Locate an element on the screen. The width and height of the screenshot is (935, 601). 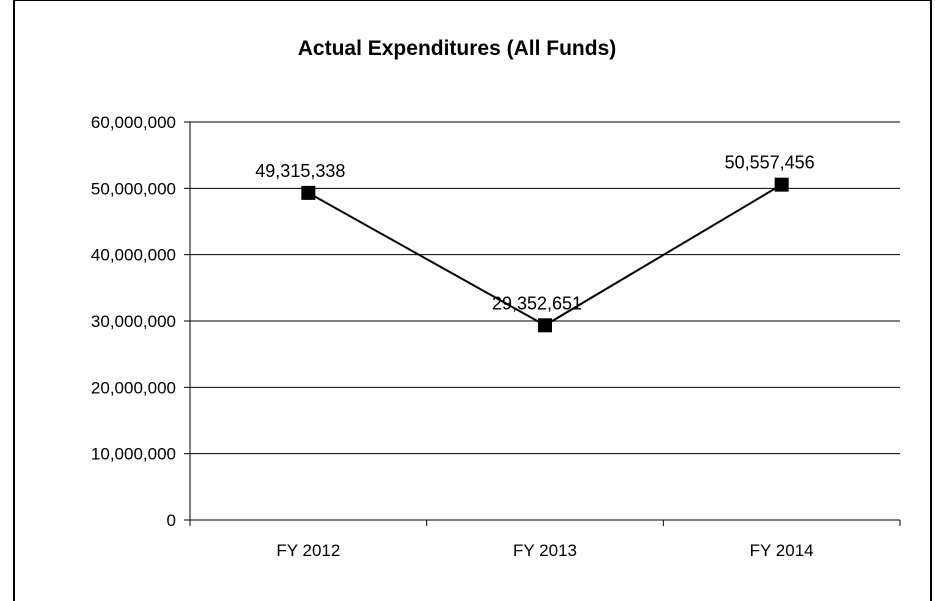
x-tick-labels: FY 2012 FY 2013 FY 2014 is located at coordinates (544, 550).